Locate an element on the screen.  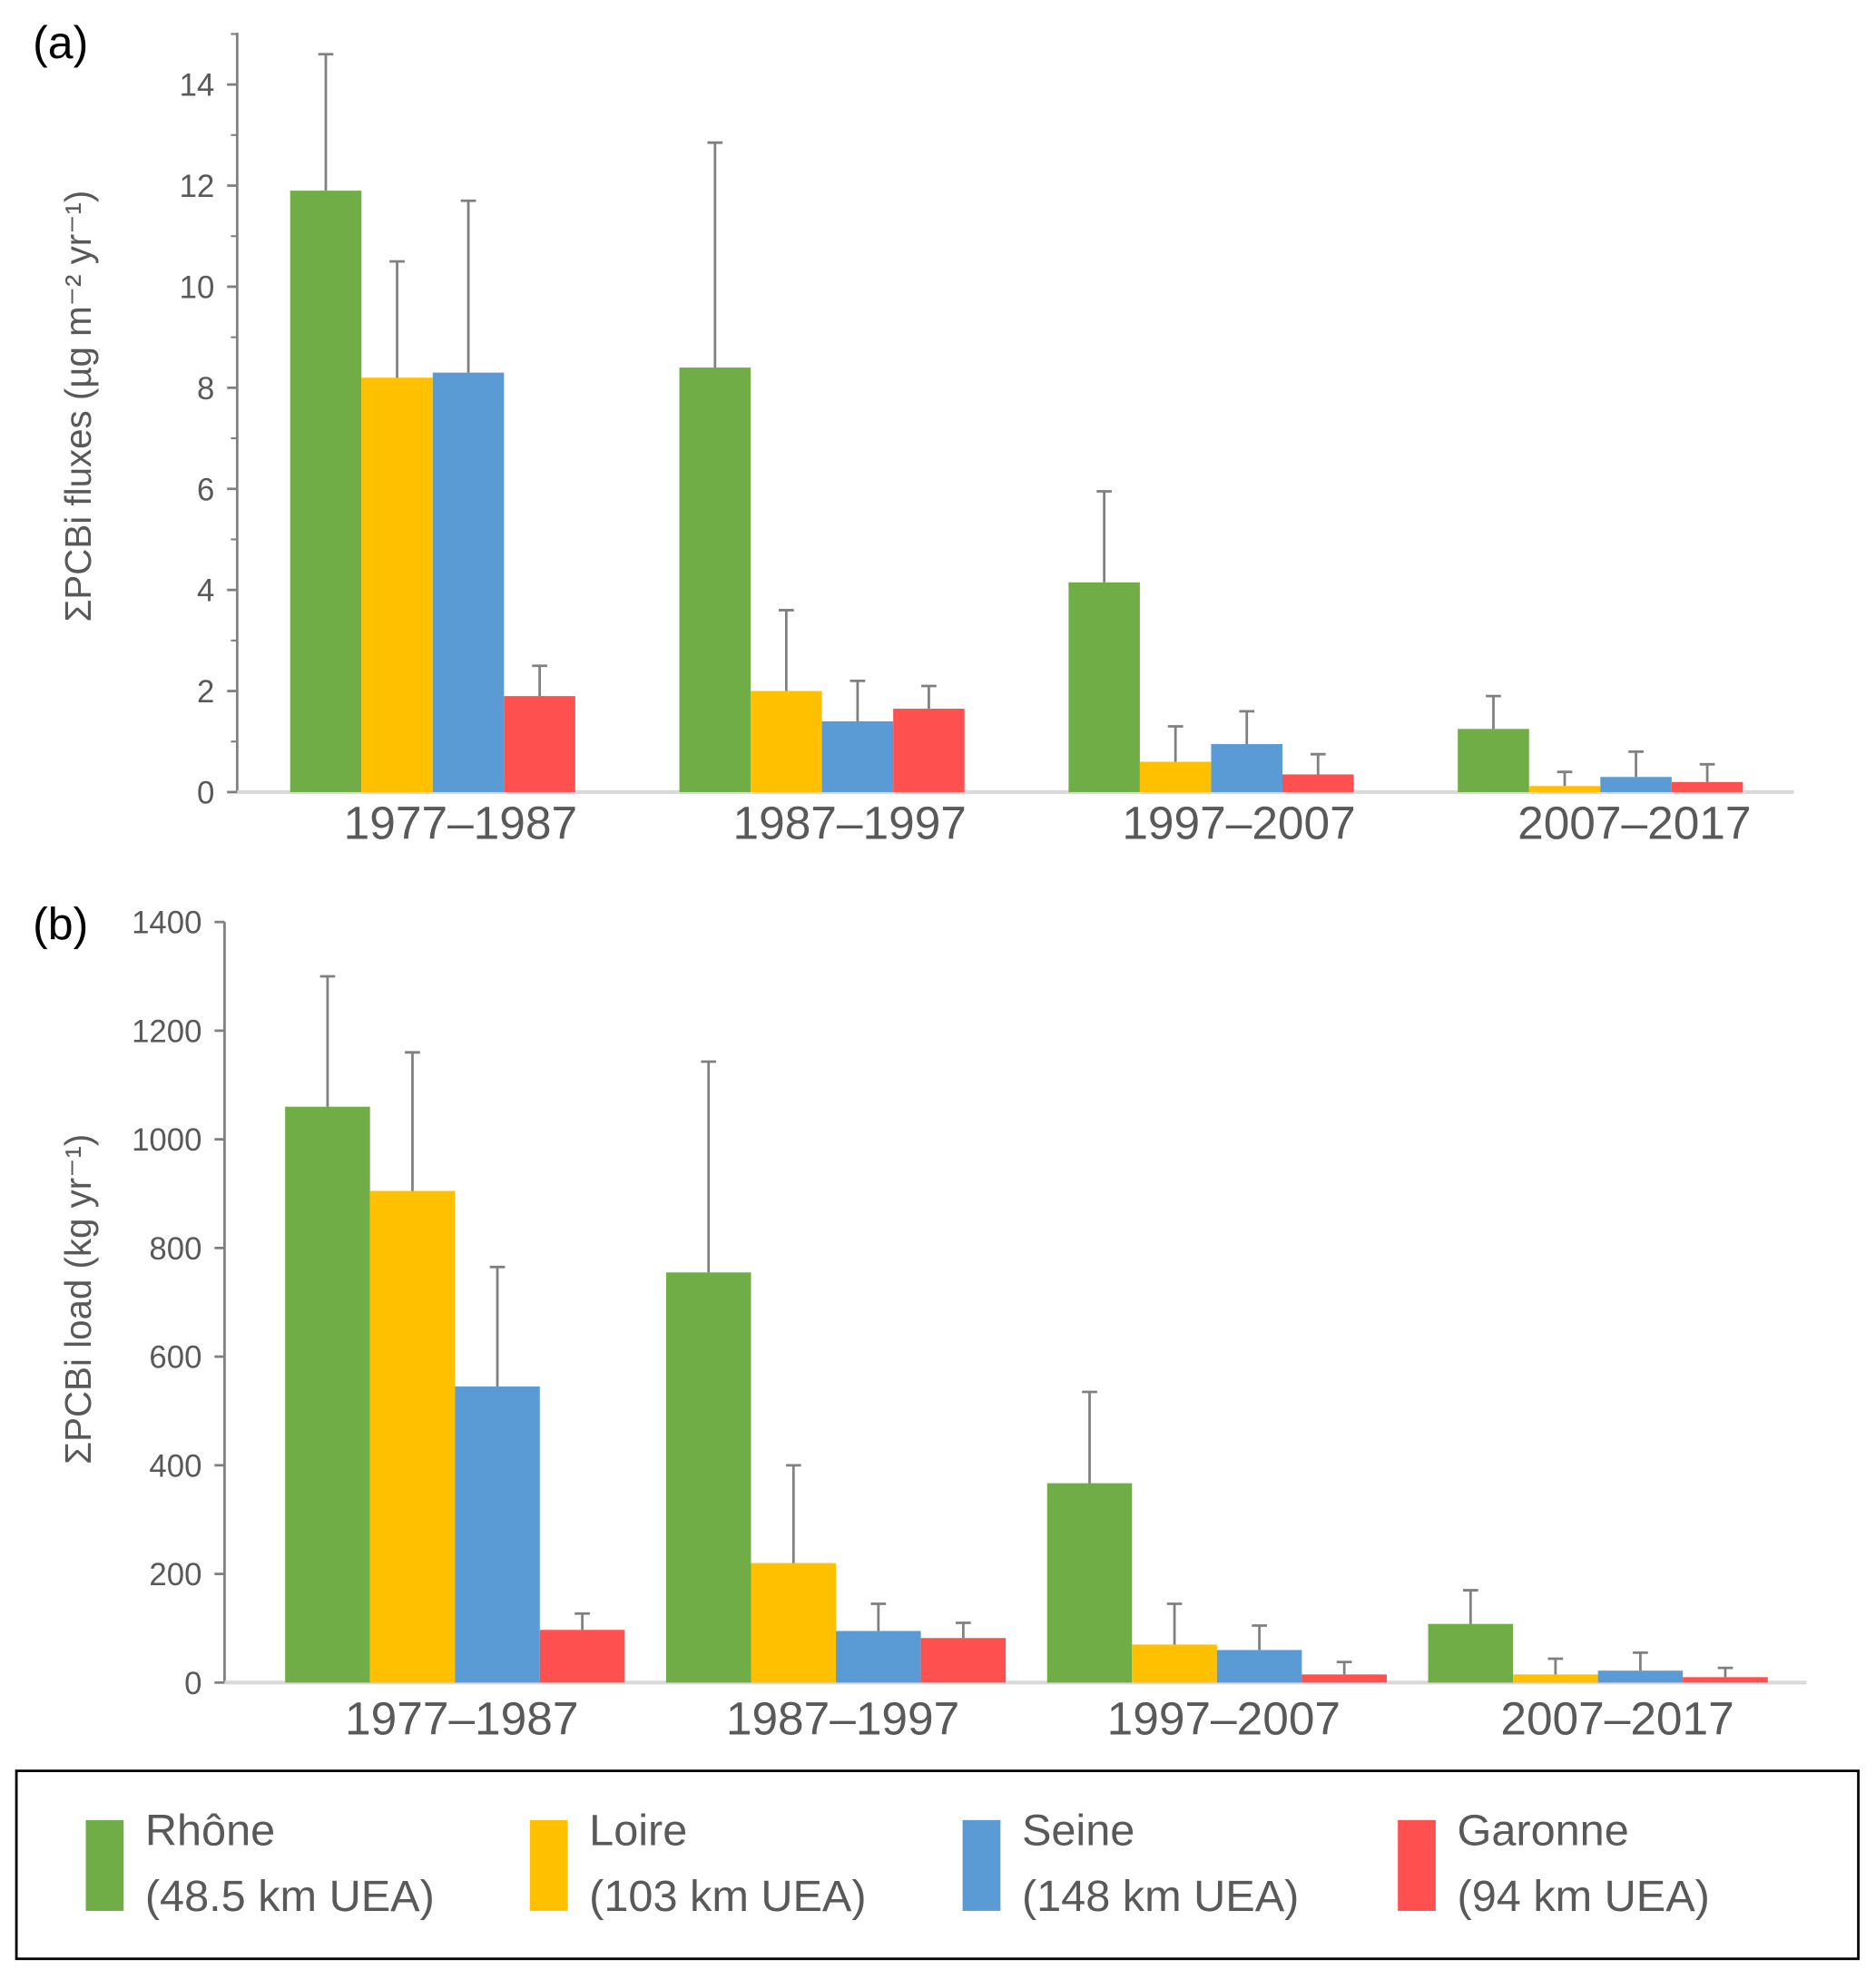
y-tick-label: 2 is located at coordinates (206, 692).